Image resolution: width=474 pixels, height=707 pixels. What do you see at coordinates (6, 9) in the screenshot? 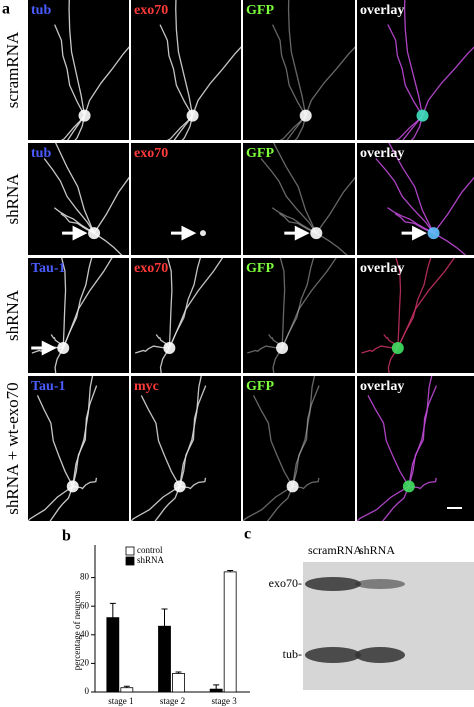
I see `panel-label: a` at bounding box center [6, 9].